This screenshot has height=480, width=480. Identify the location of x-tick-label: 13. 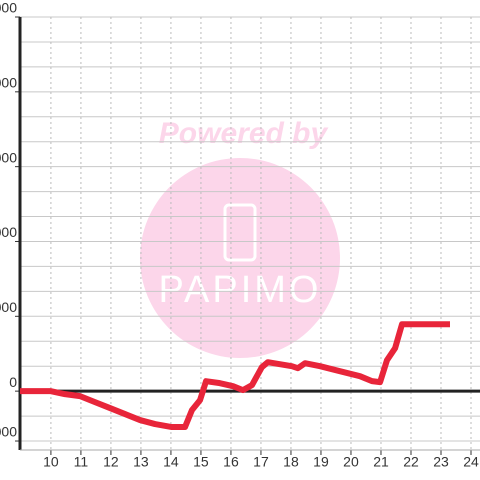
(141, 462).